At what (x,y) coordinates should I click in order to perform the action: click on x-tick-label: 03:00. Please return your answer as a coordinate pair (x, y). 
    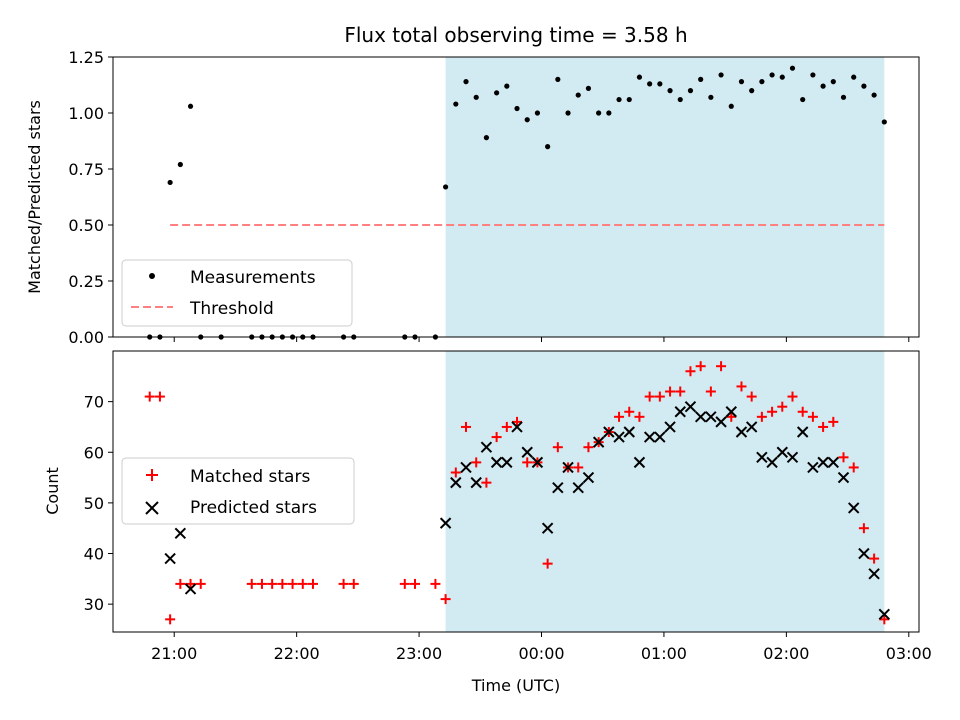
    Looking at the image, I should click on (909, 653).